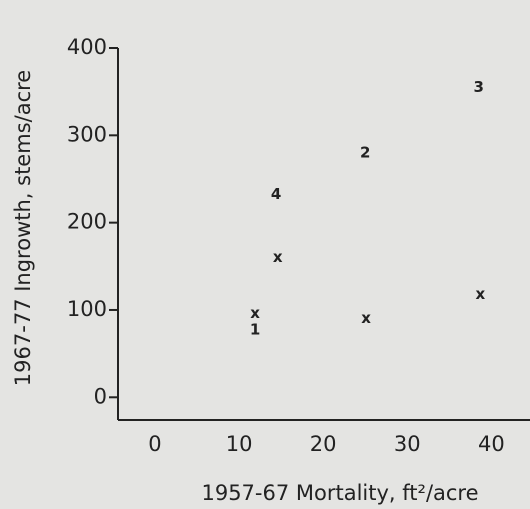 Image resolution: width=530 pixels, height=509 pixels. What do you see at coordinates (478, 87) in the screenshot?
I see `point: 3` at bounding box center [478, 87].